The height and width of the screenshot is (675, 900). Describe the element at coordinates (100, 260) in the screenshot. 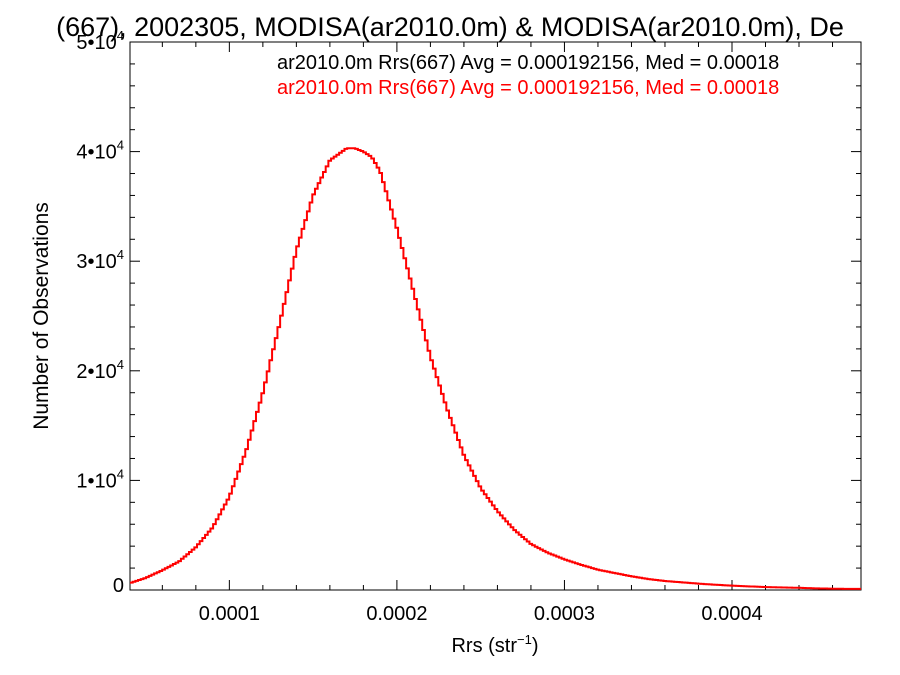

I see `y-tick-label: 3•104` at that location.